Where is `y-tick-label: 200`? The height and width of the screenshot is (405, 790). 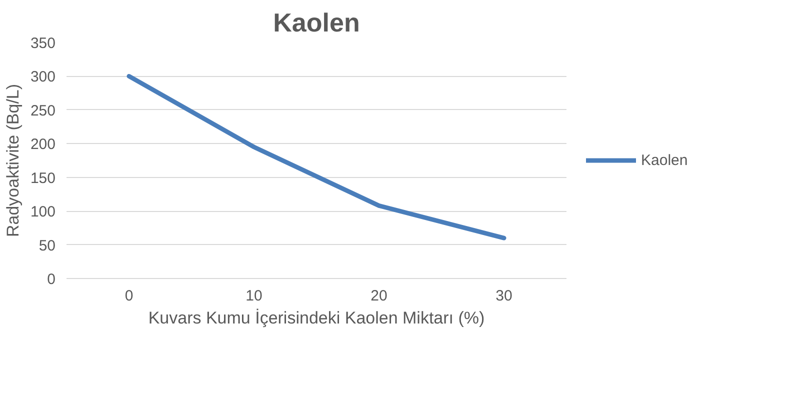
y-tick-label: 200 is located at coordinates (43, 145).